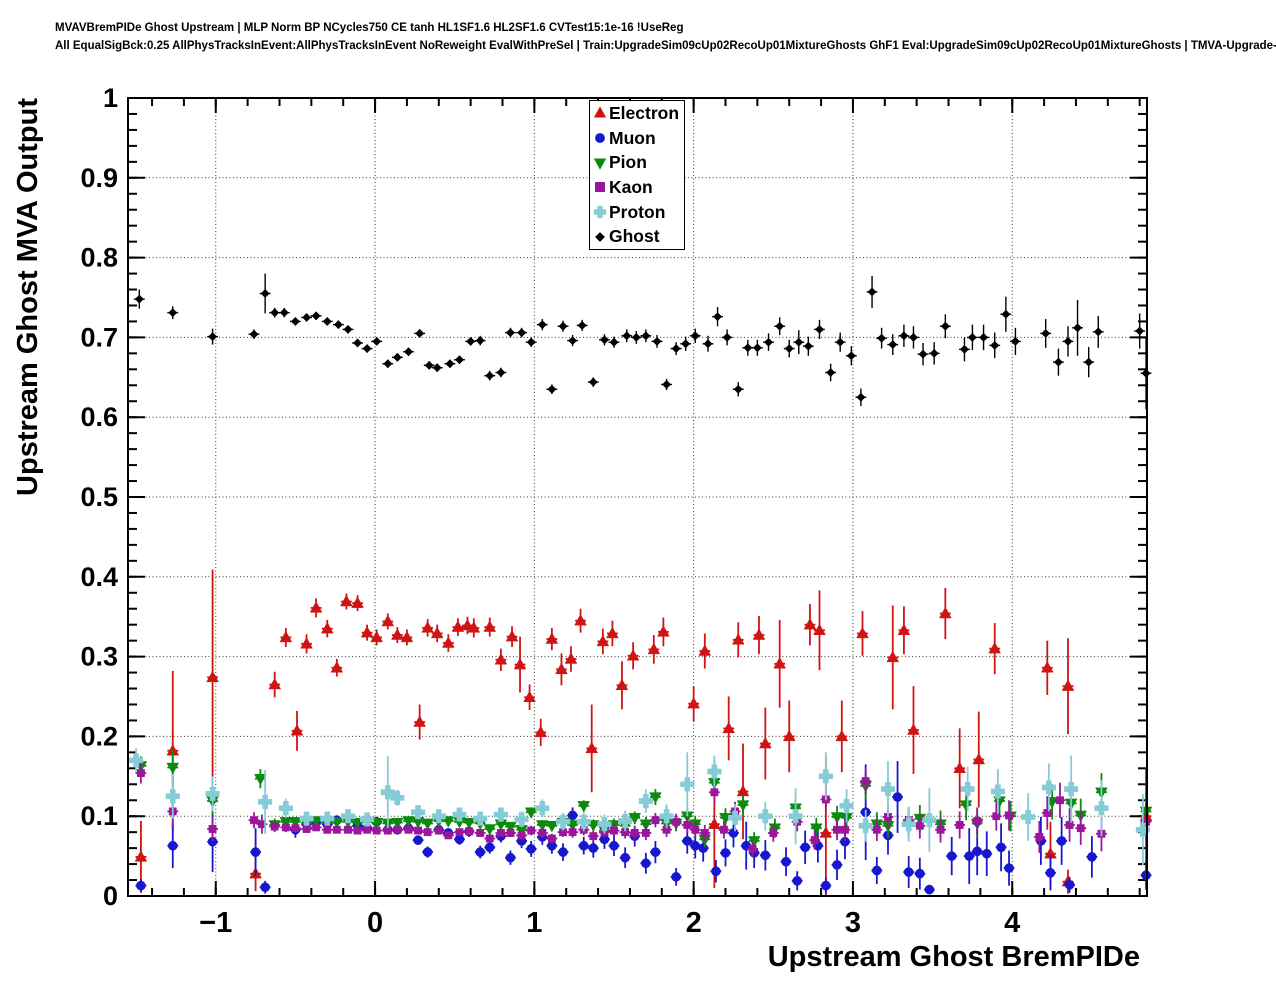 The height and width of the screenshot is (996, 1276). I want to click on svg-text: 0.9, so click(99, 178).